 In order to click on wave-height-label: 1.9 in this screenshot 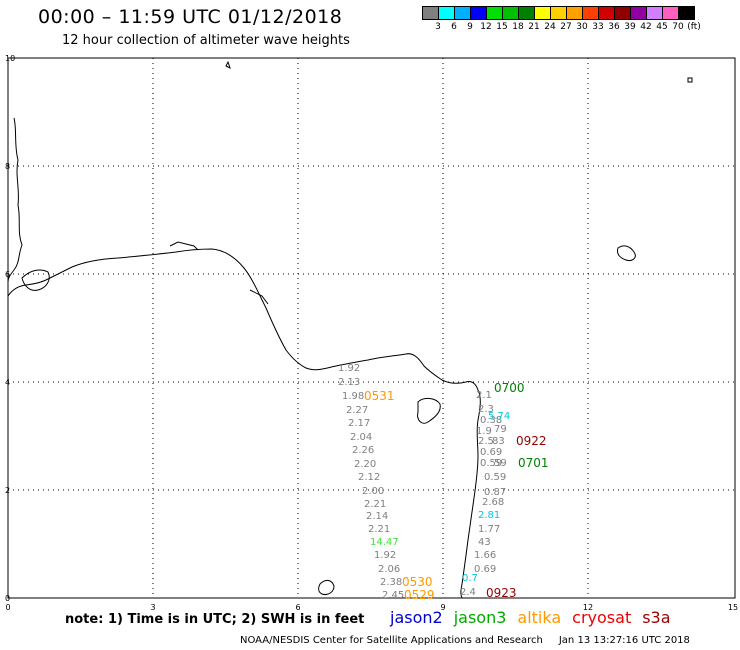, I will do `click(484, 431)`.